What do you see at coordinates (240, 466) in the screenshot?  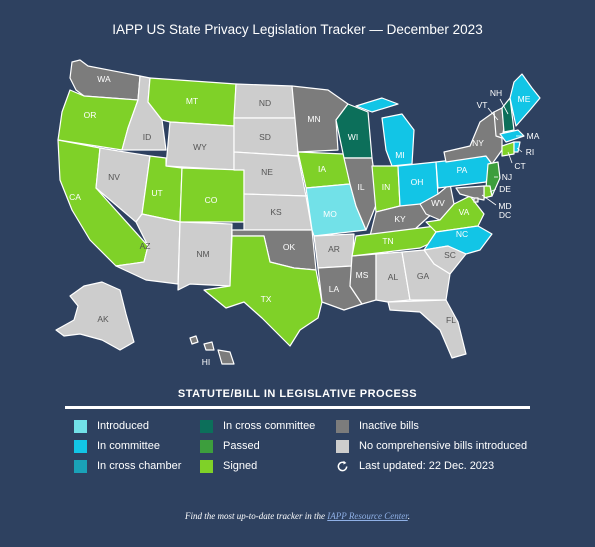 I see `legend-label-signed: Signed` at bounding box center [240, 466].